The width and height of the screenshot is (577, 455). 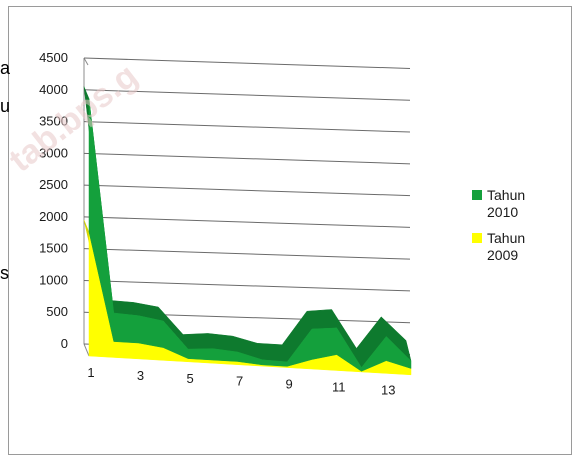 What do you see at coordinates (502, 255) in the screenshot?
I see `legend-label: 2009` at bounding box center [502, 255].